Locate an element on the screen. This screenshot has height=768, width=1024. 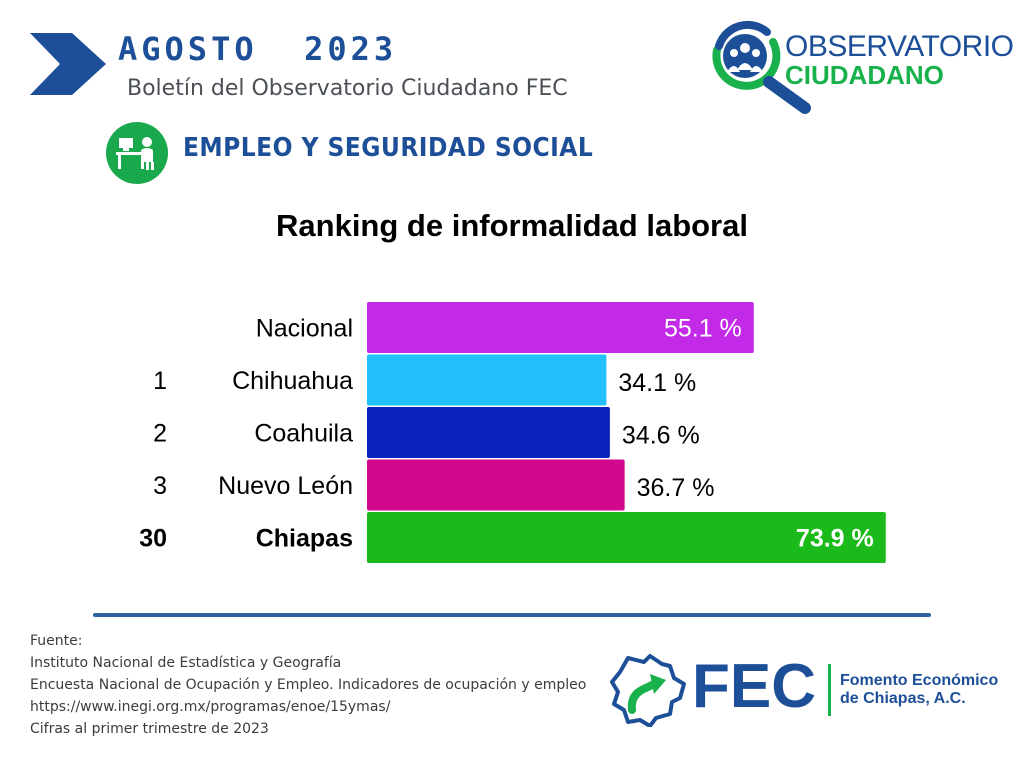
value-label-2: 34.6 % is located at coordinates (661, 436).